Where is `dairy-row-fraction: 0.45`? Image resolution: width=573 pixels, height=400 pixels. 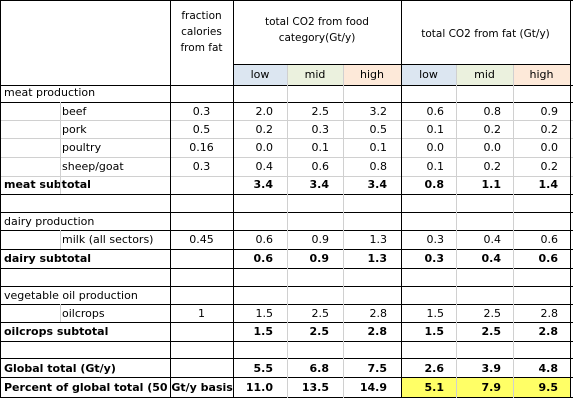
dairy-row-fraction: 0.45 is located at coordinates (201, 239).